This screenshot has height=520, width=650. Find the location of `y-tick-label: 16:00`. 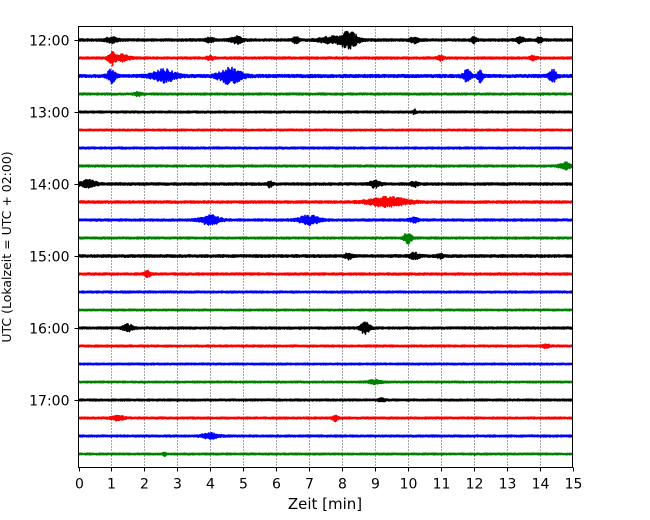

y-tick-label: 16:00 is located at coordinates (49, 330).